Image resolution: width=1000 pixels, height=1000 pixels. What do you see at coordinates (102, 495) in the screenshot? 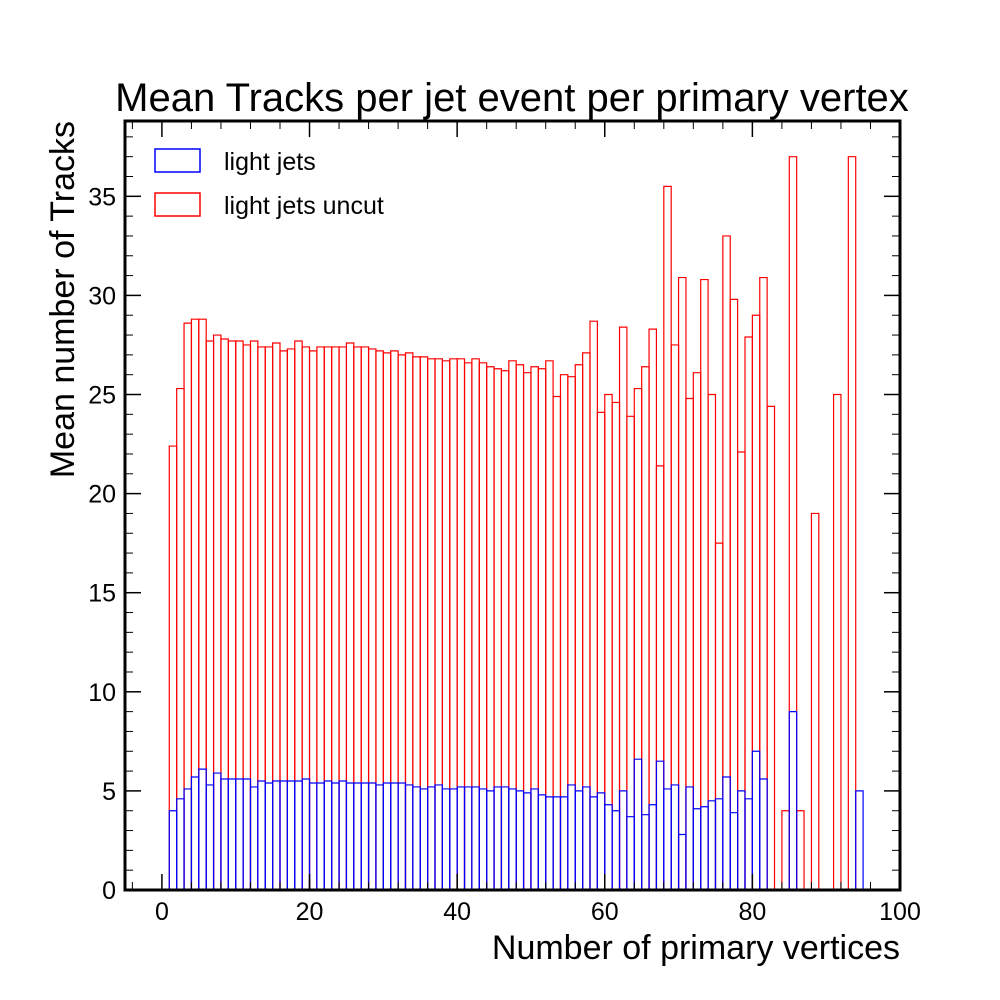
I see `y-tick-label: 20` at bounding box center [102, 495].